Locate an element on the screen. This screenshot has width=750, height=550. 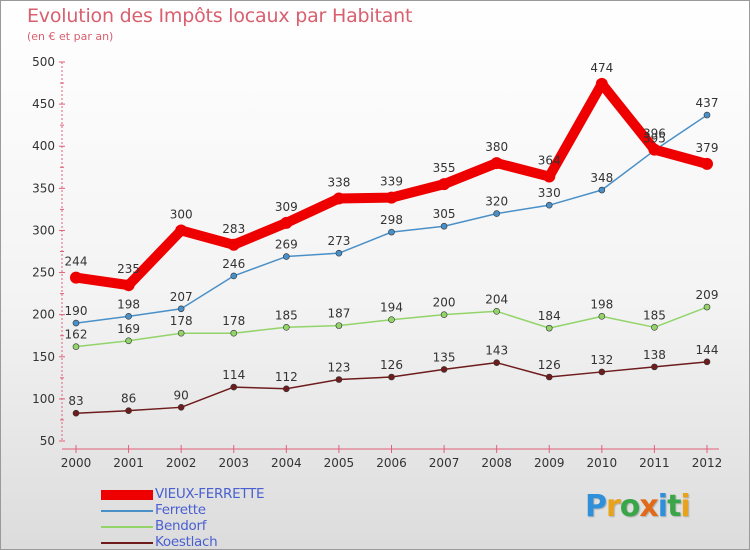
x-tick-label: 2012 is located at coordinates (707, 463).